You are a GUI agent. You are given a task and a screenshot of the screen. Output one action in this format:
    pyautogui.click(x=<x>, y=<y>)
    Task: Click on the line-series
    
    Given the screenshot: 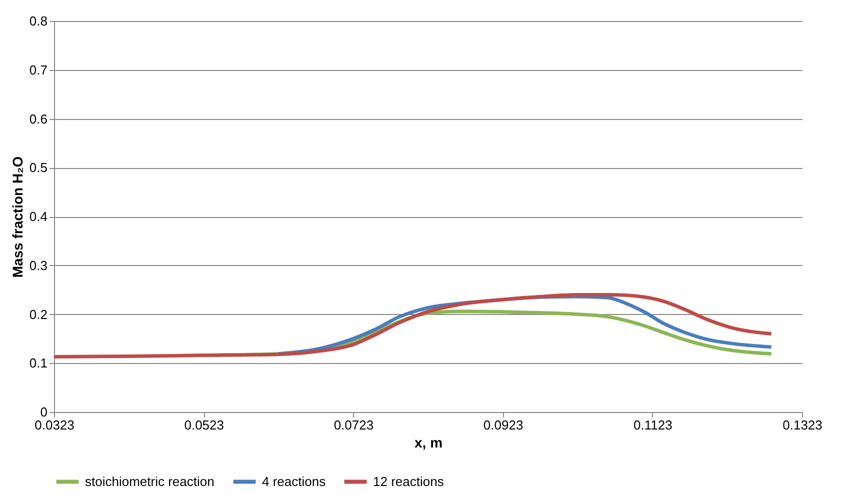 What is the action you would take?
    pyautogui.click(x=413, y=325)
    